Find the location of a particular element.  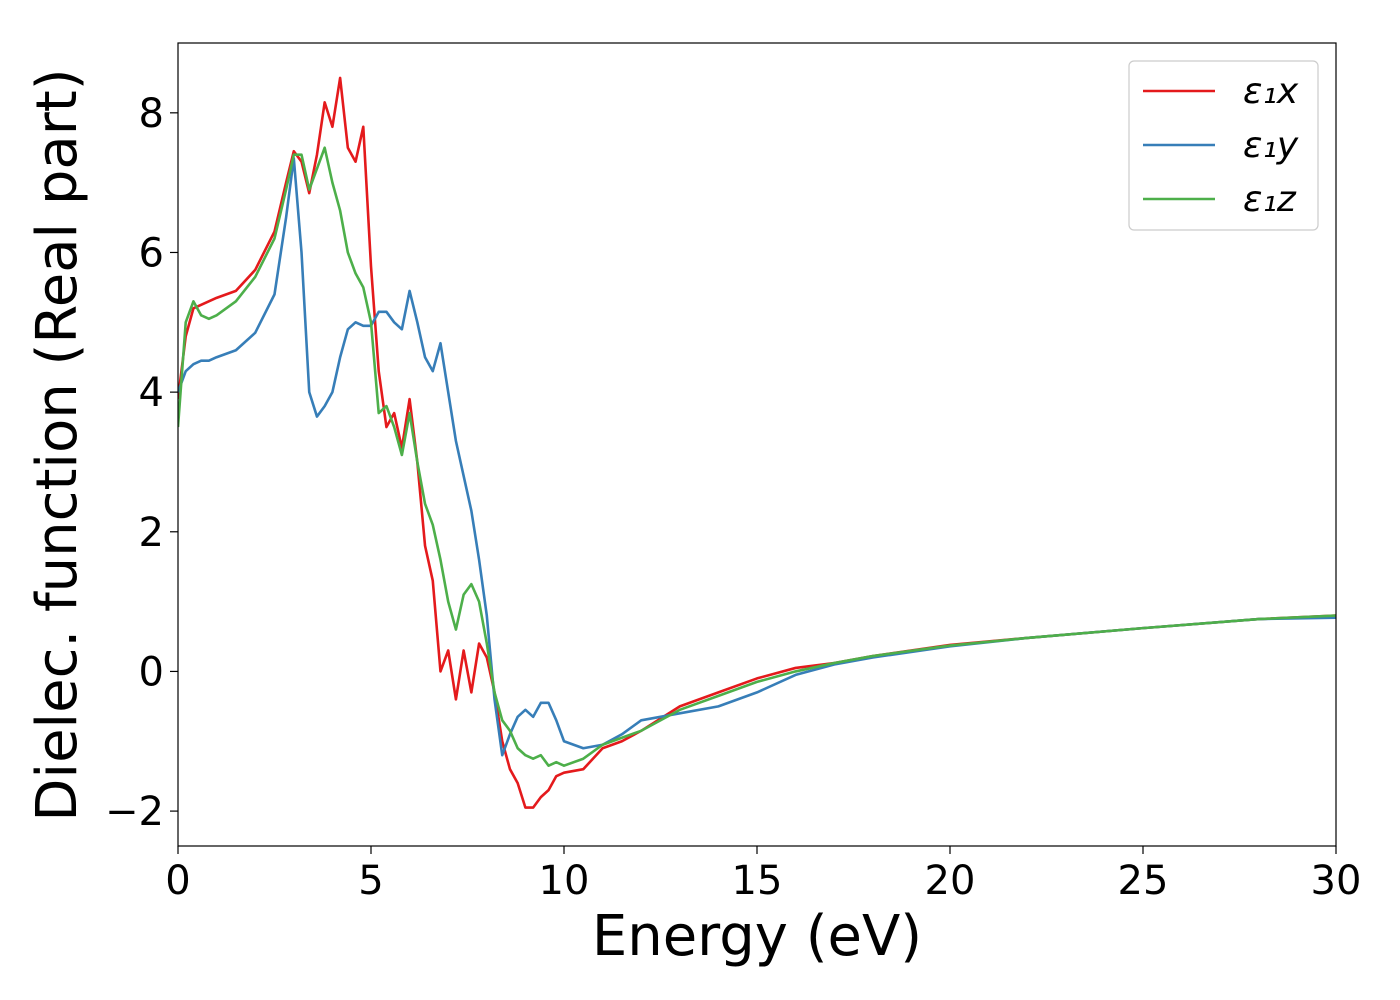

x-tick-label: 0 is located at coordinates (177, 881).